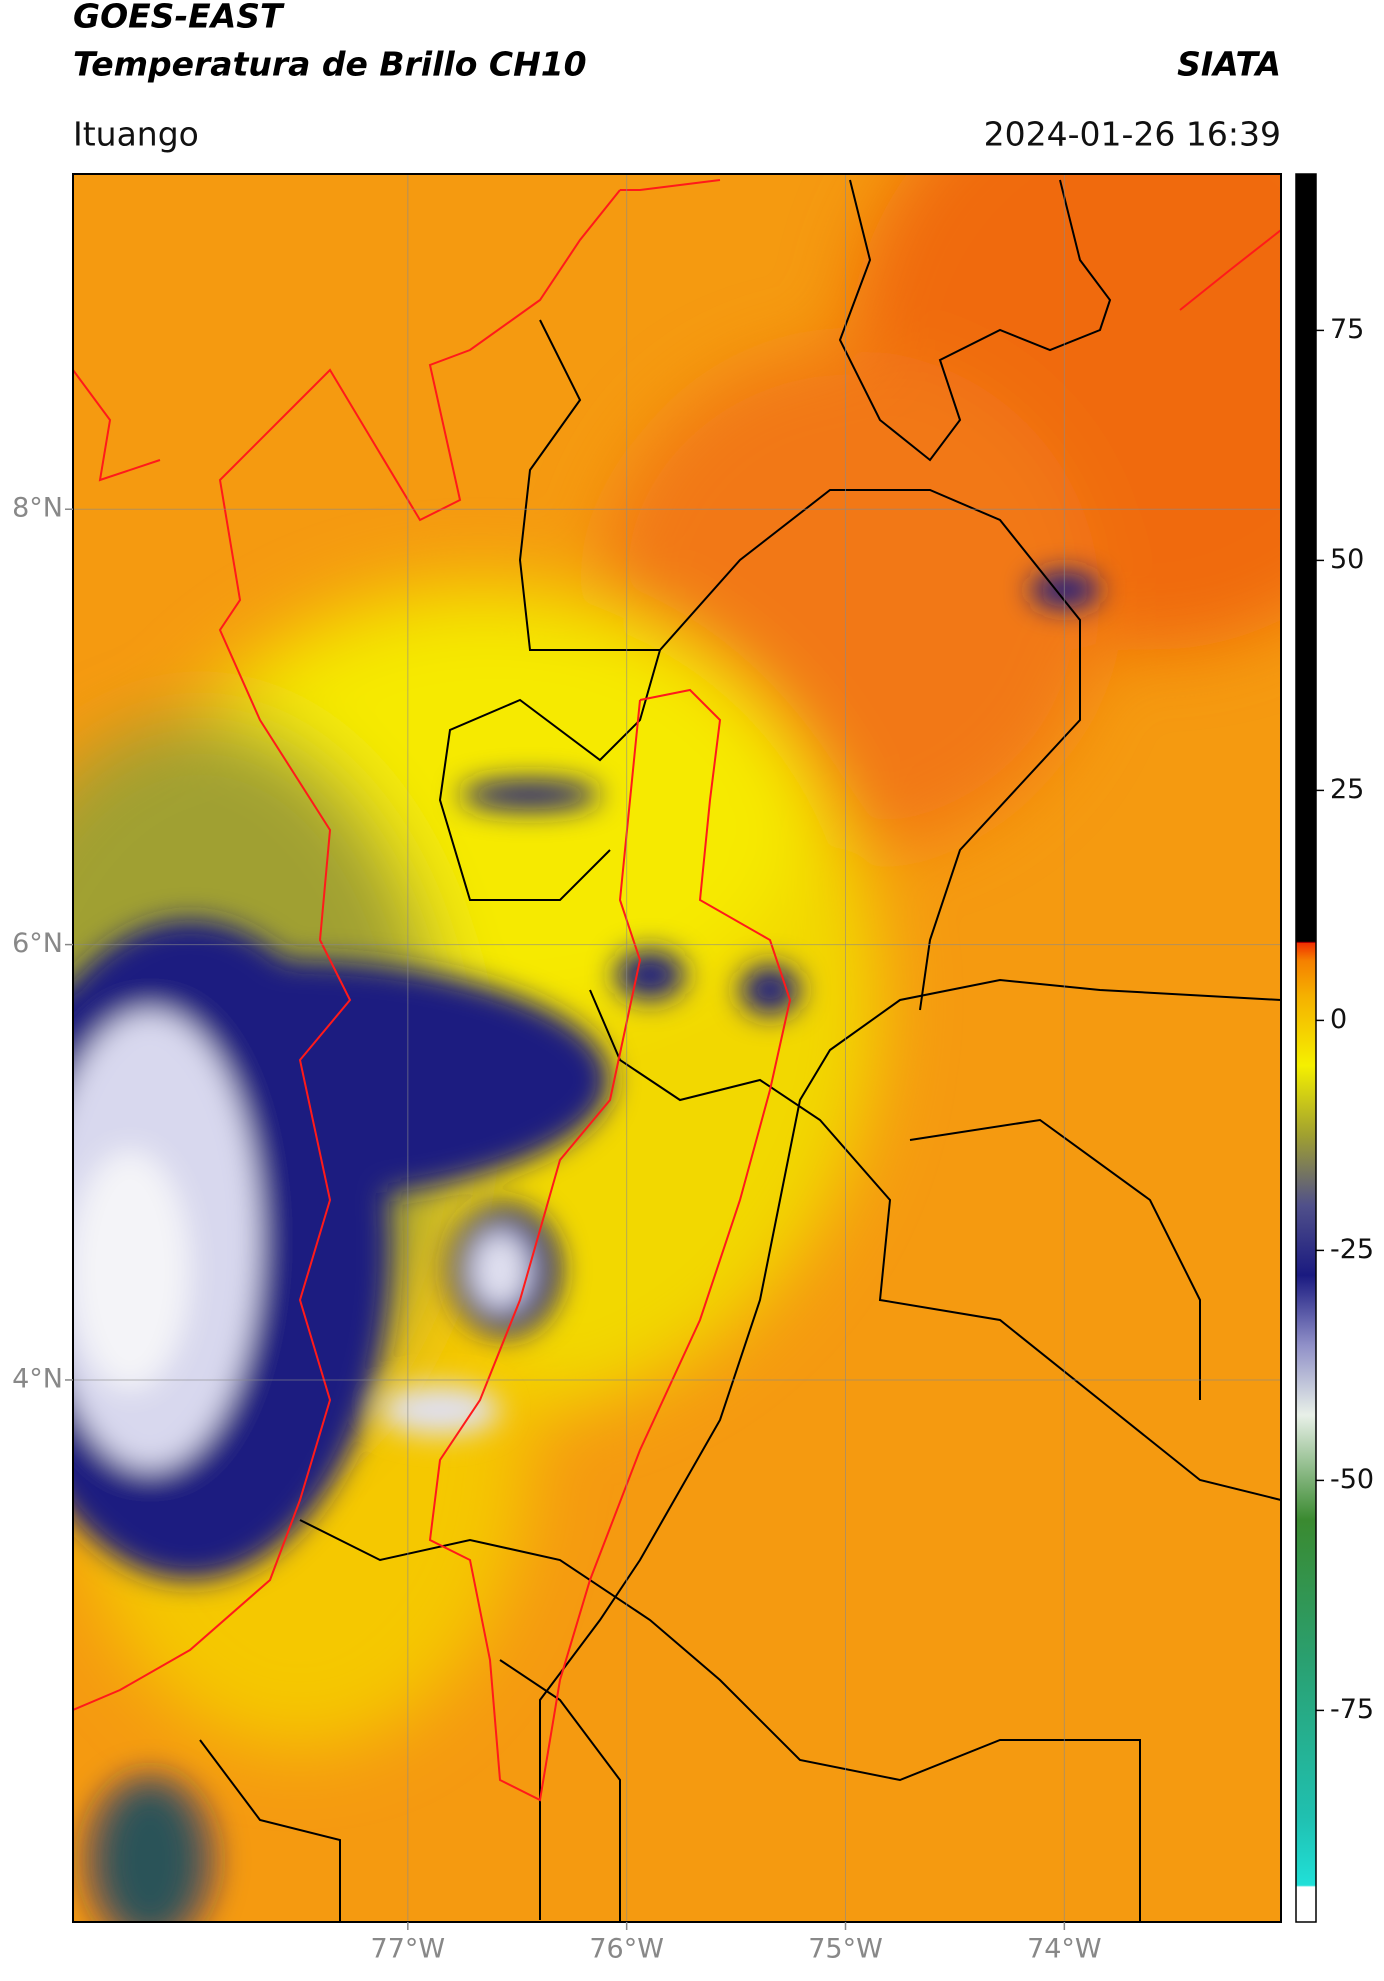 The image size is (1384, 1981). Describe the element at coordinates (1352, 1709) in the screenshot. I see `colorbar-tick-label: -75` at that location.